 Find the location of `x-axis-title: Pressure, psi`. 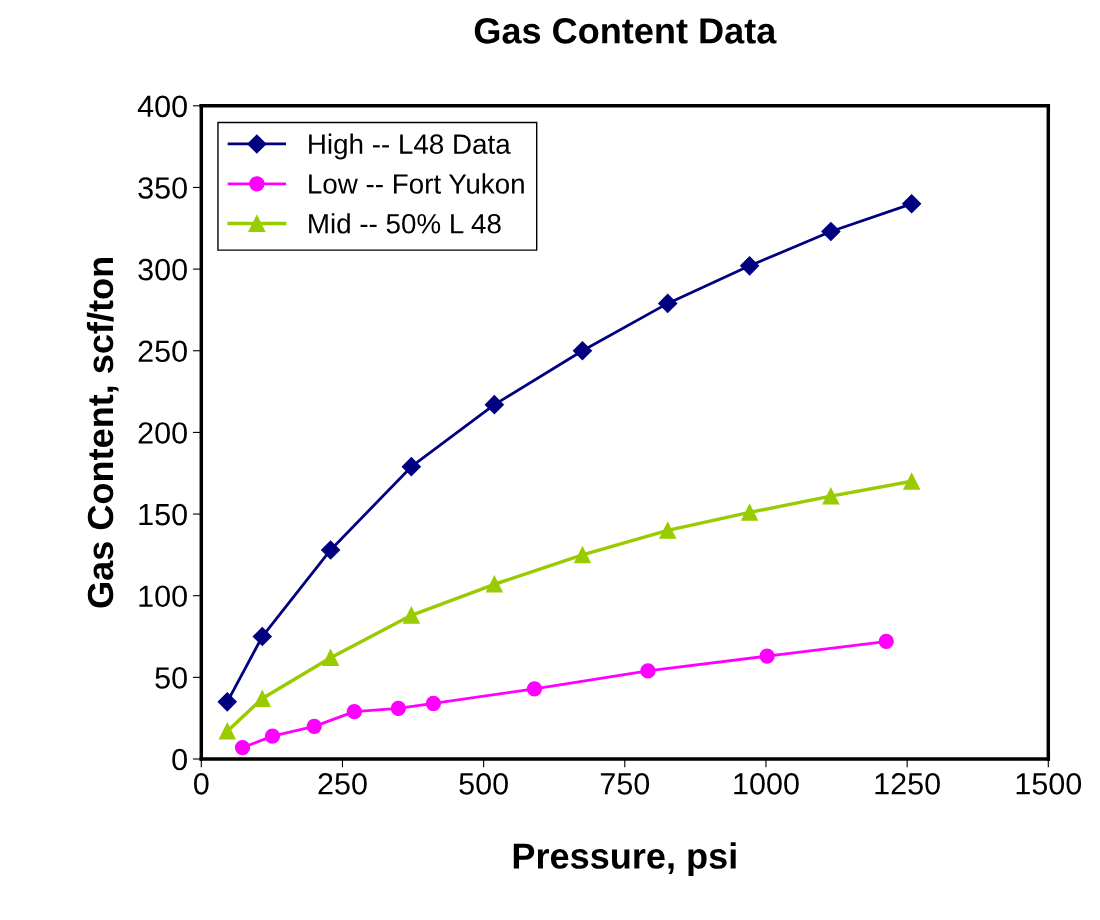

x-axis-title: Pressure, psi is located at coordinates (624, 859).